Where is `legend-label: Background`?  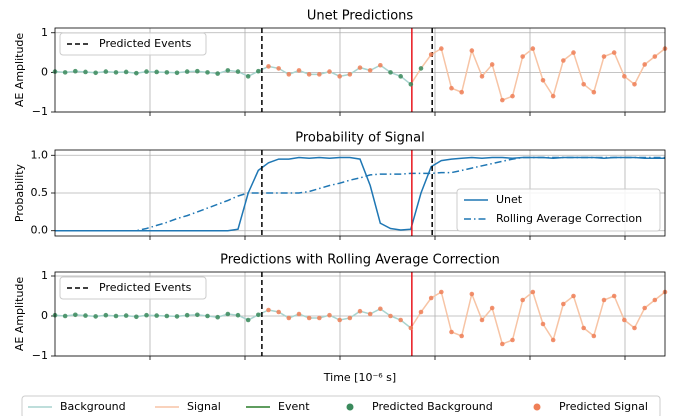
legend-label: Background is located at coordinates (93, 406).